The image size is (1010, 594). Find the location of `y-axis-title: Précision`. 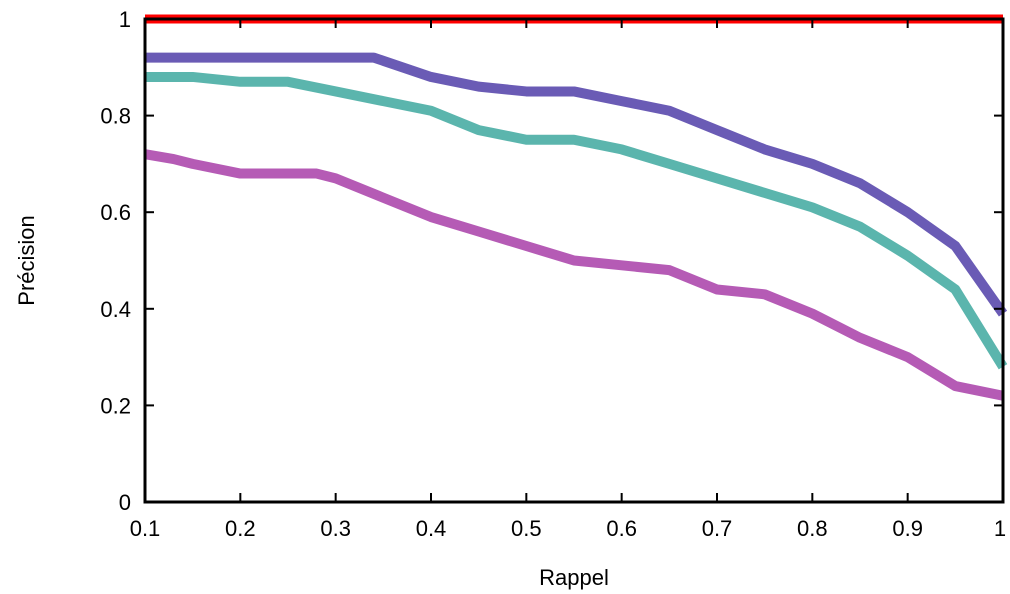

y-axis-title: Précision is located at coordinates (26, 260).